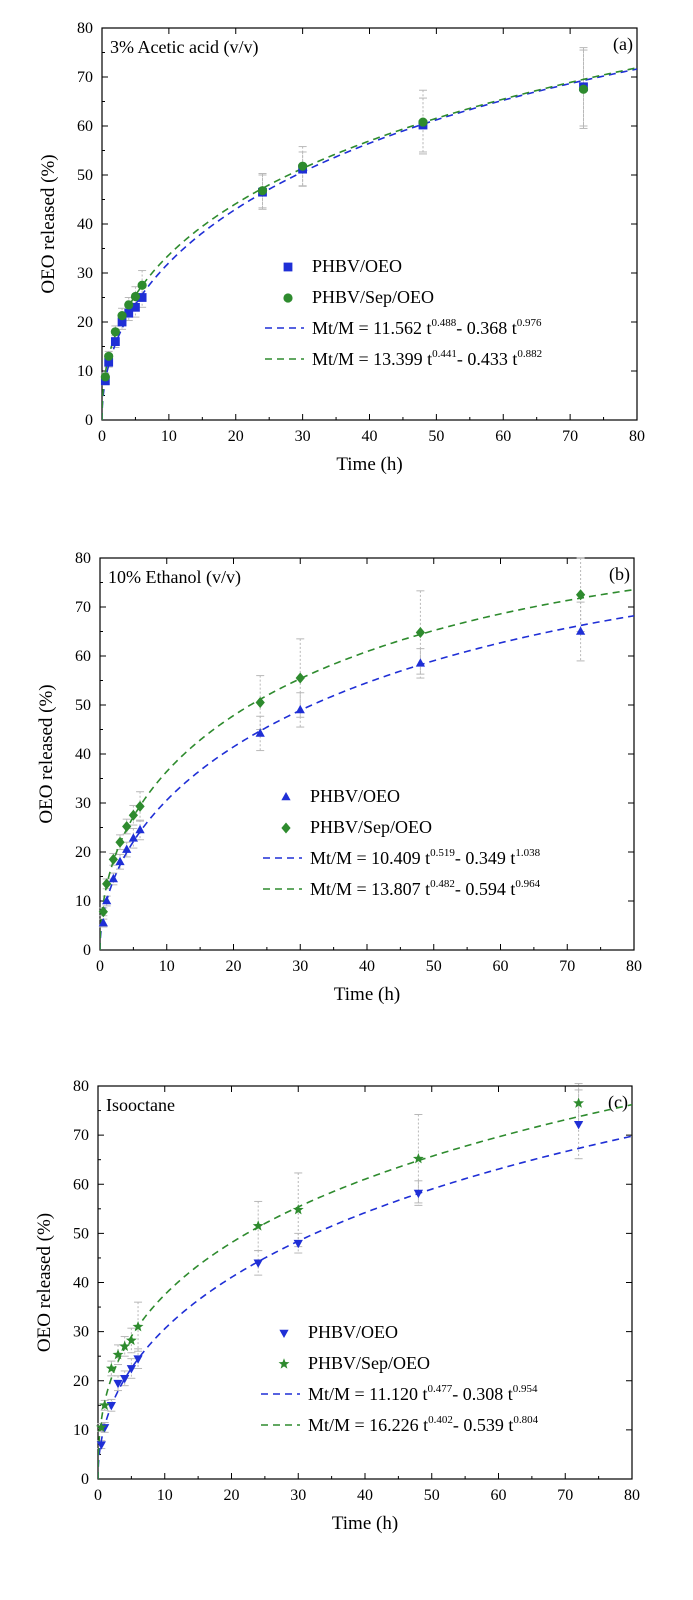 This screenshot has height=1600, width=693. What do you see at coordinates (367, 994) in the screenshot?
I see `x-axis-title: Time (h)` at bounding box center [367, 994].